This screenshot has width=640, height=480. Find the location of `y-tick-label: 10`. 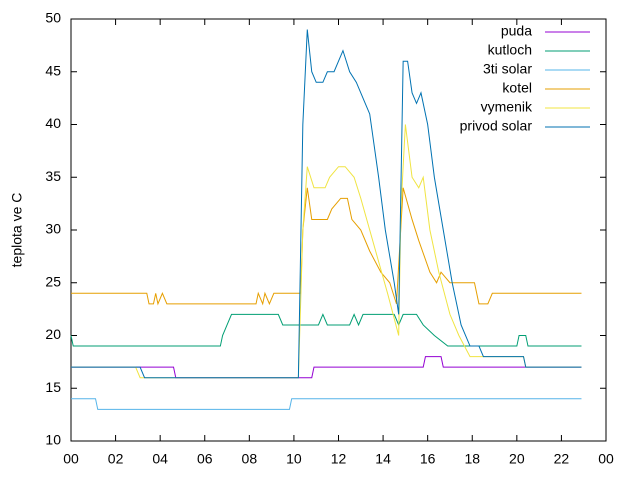

y-tick-label: 10 is located at coordinates (53, 440).